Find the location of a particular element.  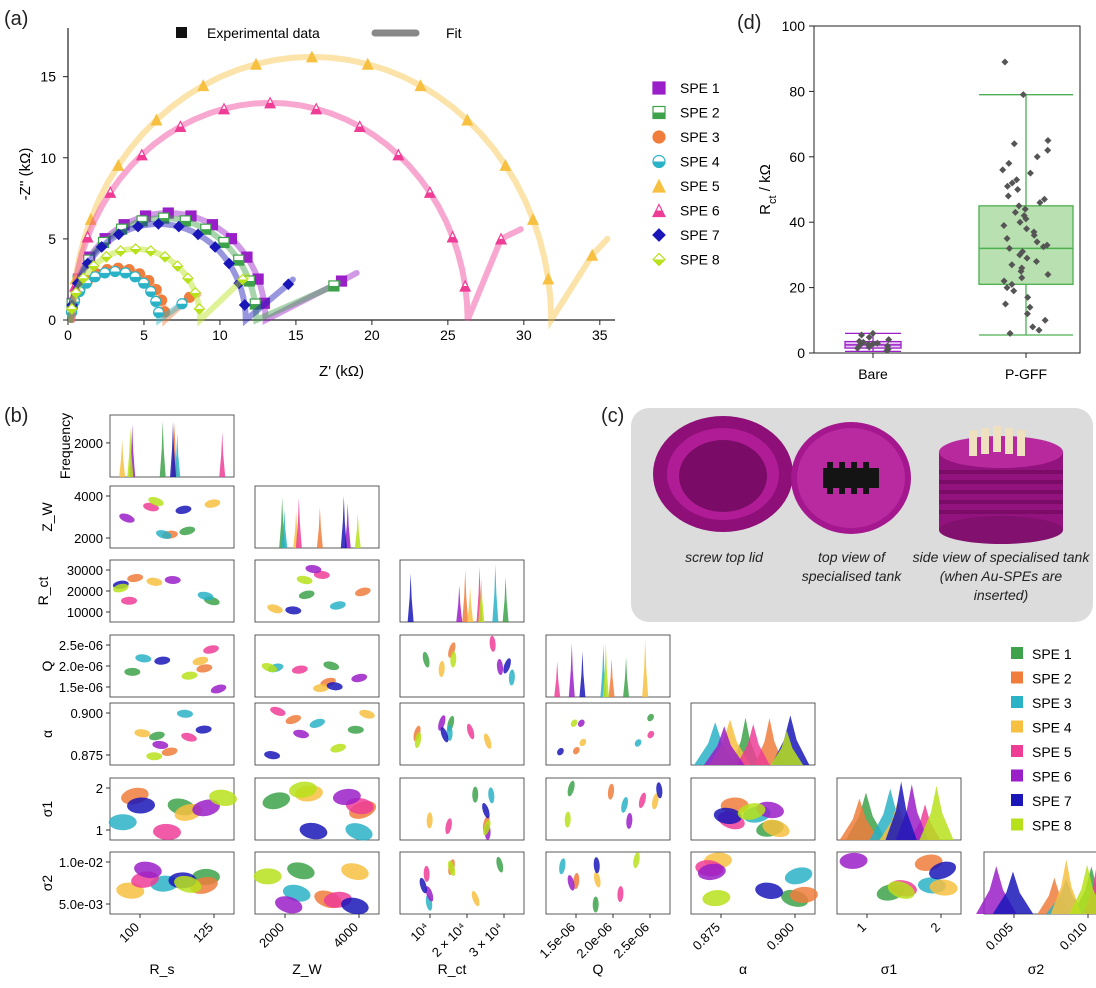

y-tick-label: 40 is located at coordinates (797, 222).